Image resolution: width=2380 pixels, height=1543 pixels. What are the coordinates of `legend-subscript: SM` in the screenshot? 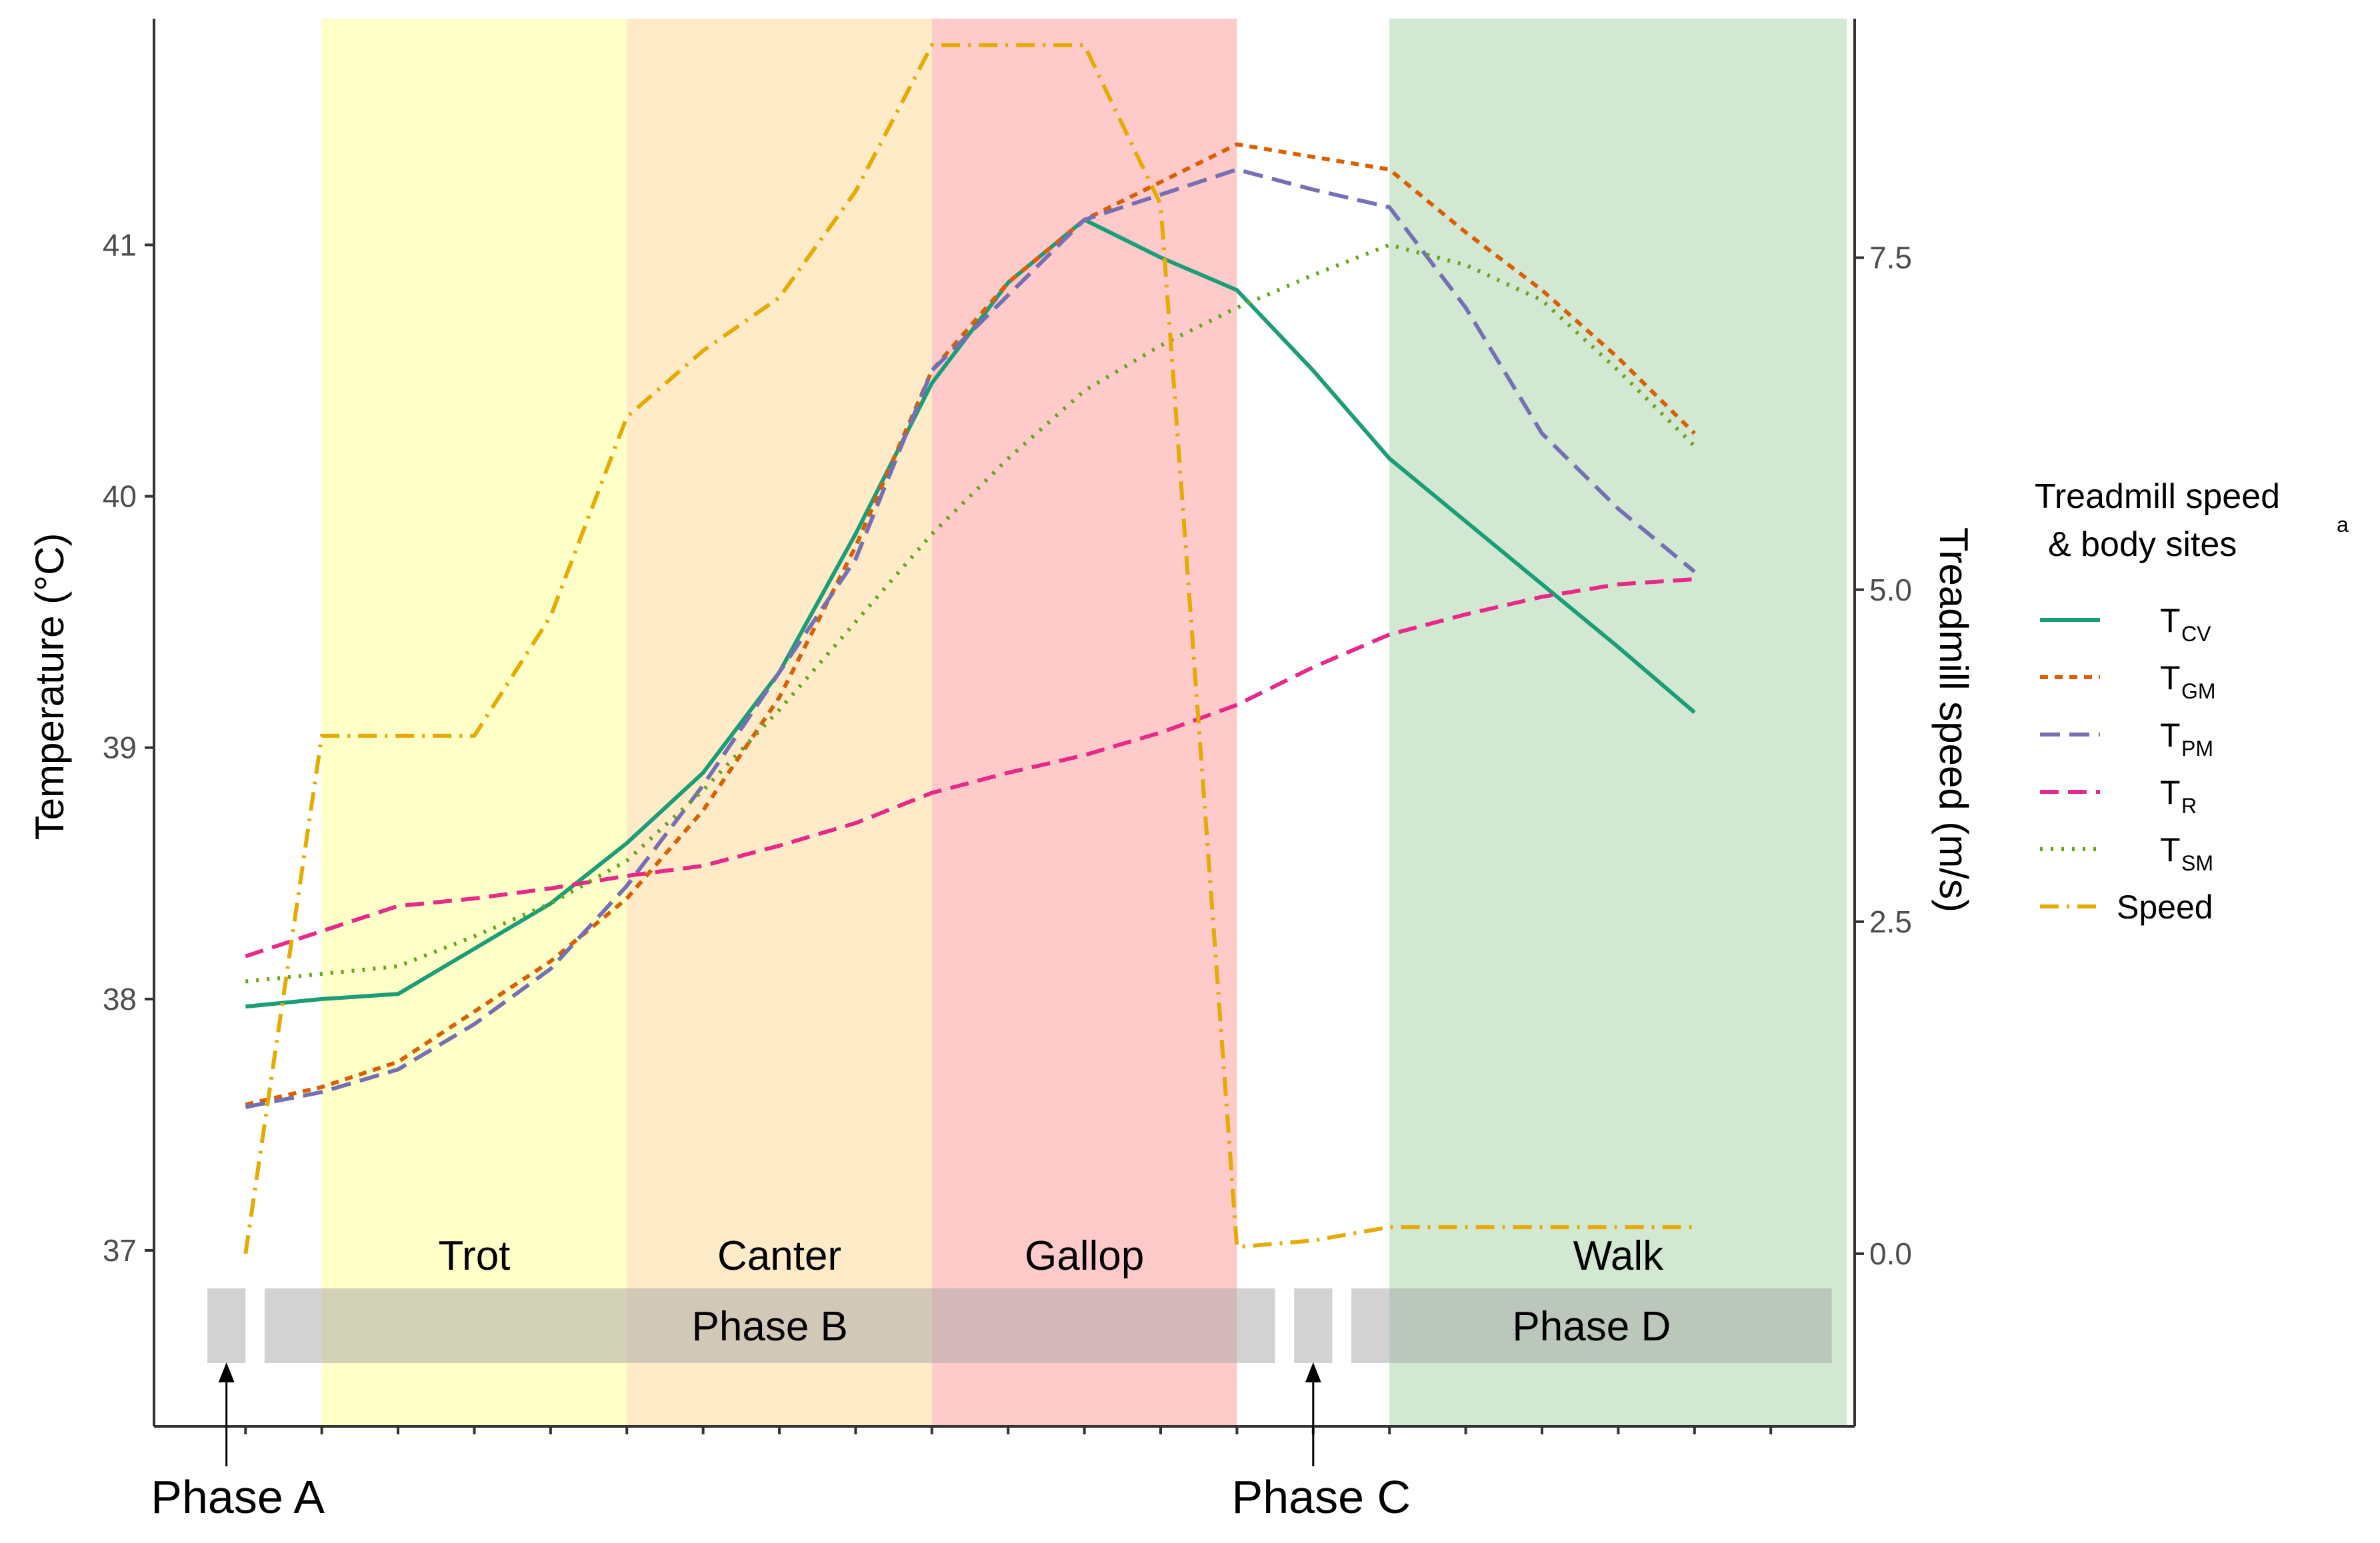 It's located at (2197, 863).